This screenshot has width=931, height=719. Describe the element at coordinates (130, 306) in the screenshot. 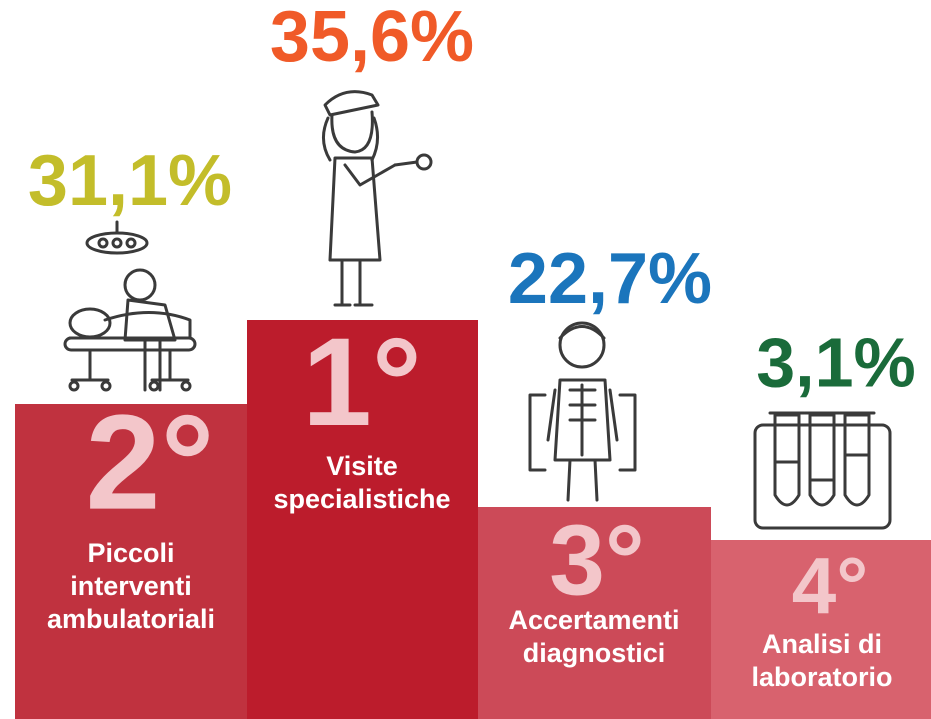

I see `surgery-icon` at that location.